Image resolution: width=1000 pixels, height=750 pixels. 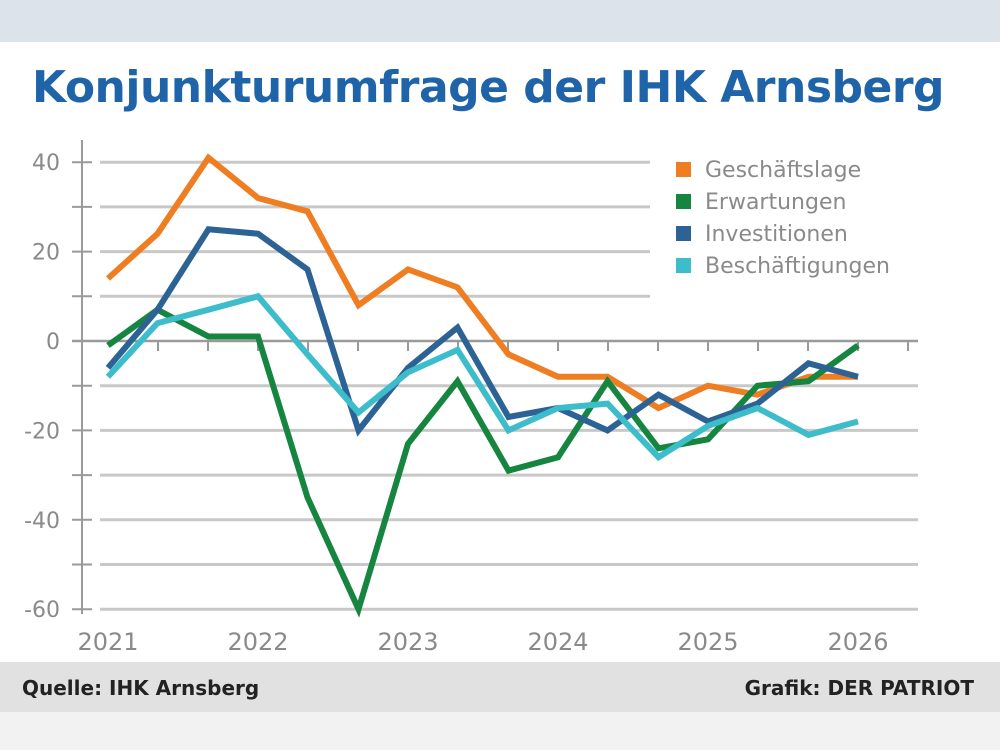 I want to click on y-tick-label: 40, so click(x=46, y=163).